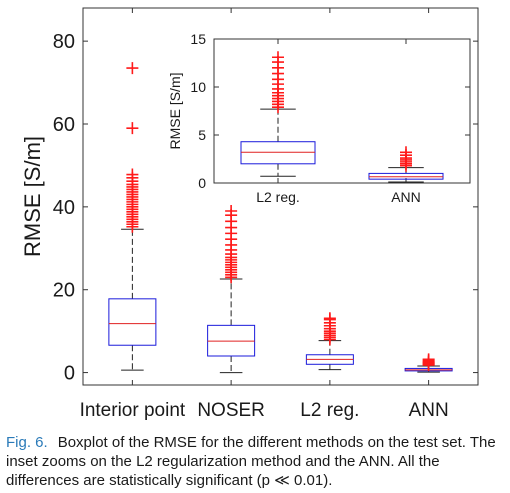  Describe the element at coordinates (133, 410) in the screenshot. I see `main-xtick-label: Interior point` at that location.